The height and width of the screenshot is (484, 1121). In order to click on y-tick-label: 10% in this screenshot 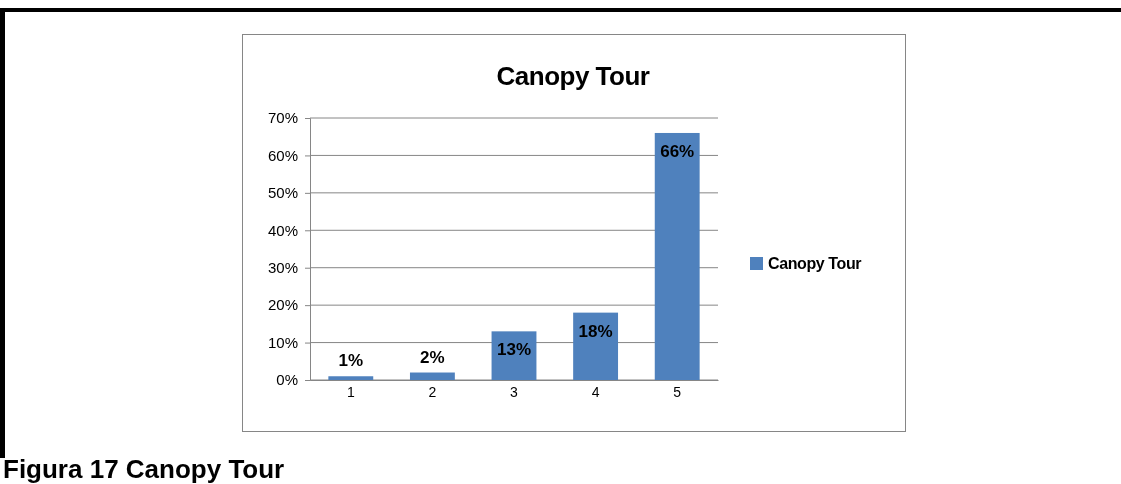, I will do `click(282, 342)`.